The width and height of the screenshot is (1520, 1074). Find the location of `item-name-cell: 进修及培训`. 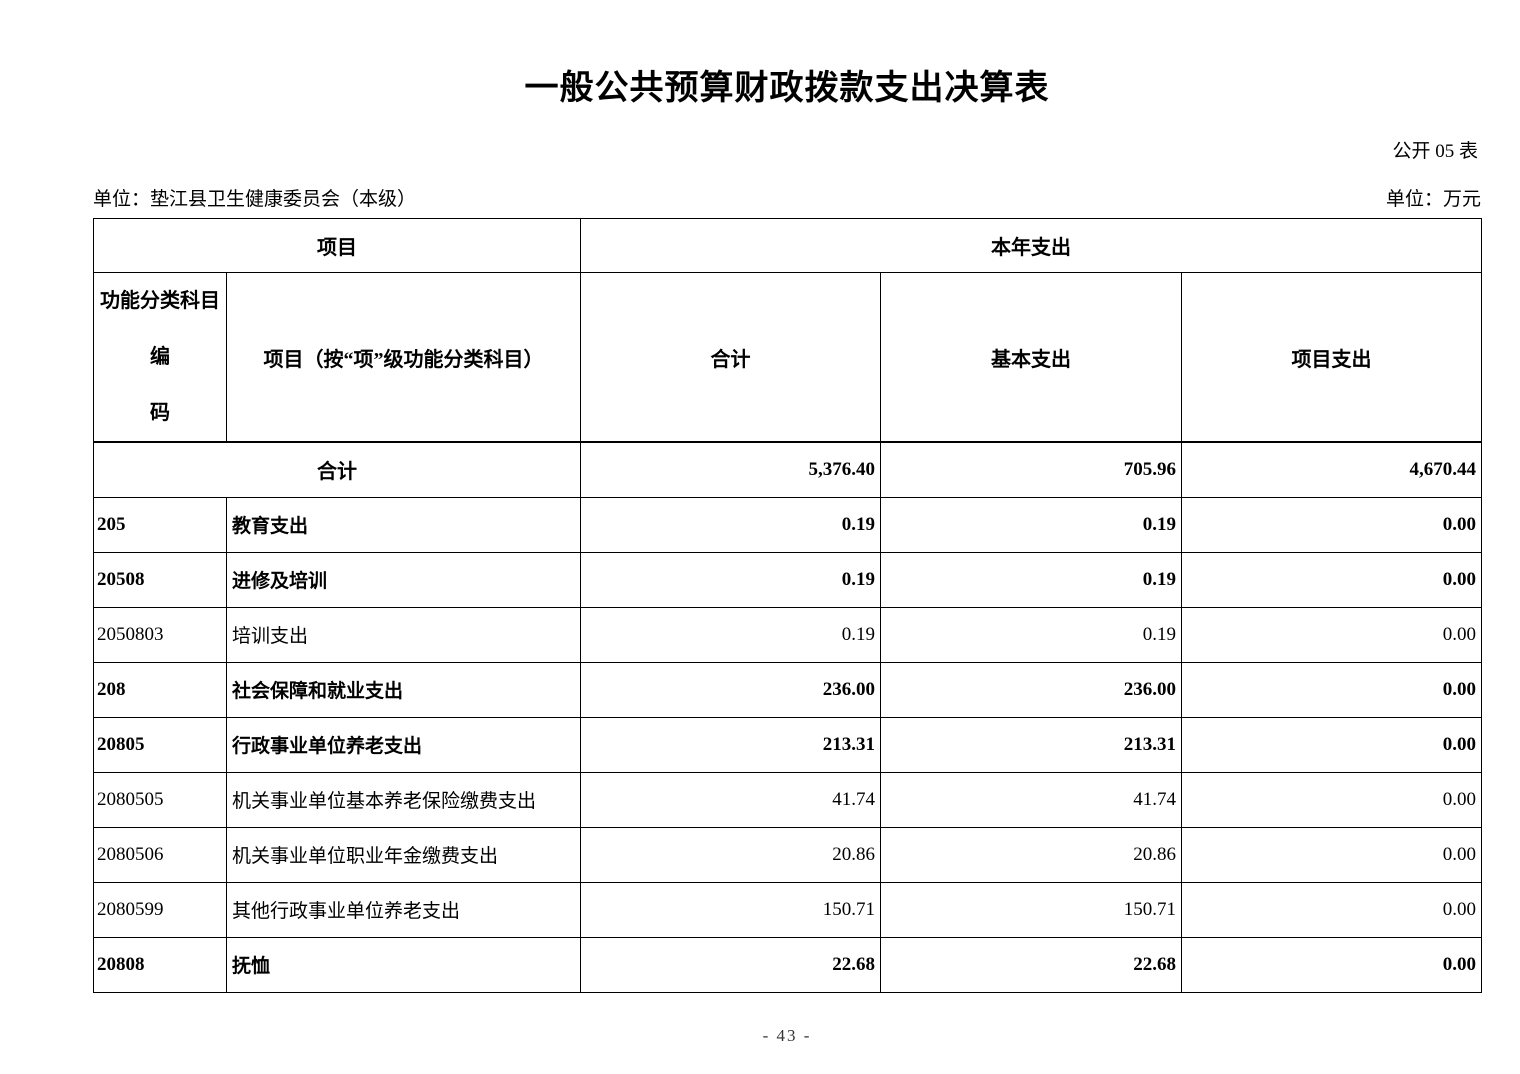

item-name-cell: 进修及培训 is located at coordinates (403, 579).